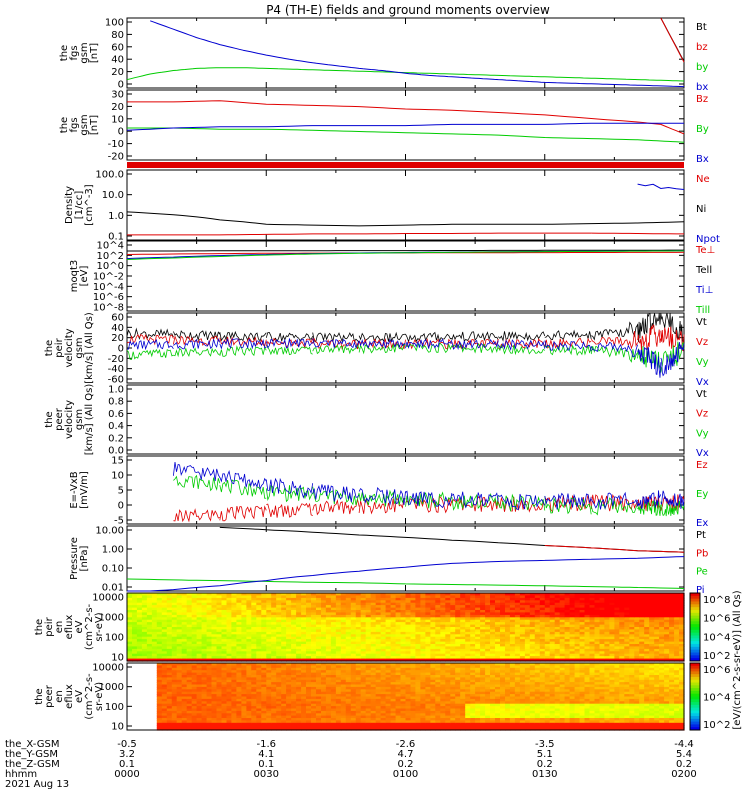 The width and height of the screenshot is (750, 800). What do you see at coordinates (405, 234) in the screenshot?
I see `series-line-ne` at bounding box center [405, 234].